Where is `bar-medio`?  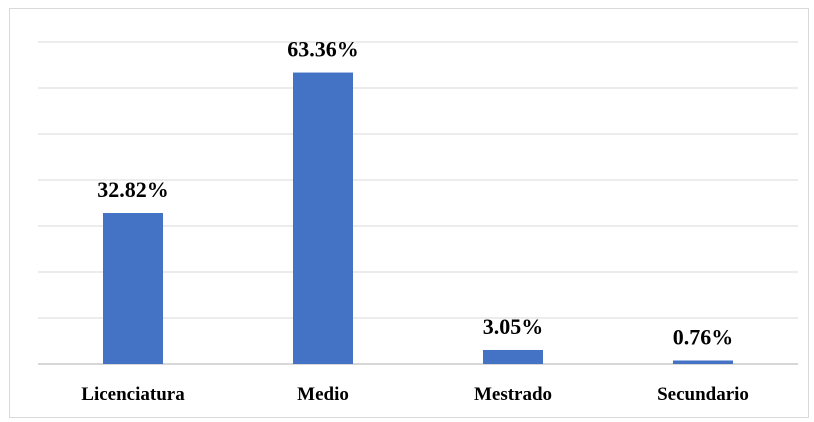 bar-medio is located at coordinates (323, 218).